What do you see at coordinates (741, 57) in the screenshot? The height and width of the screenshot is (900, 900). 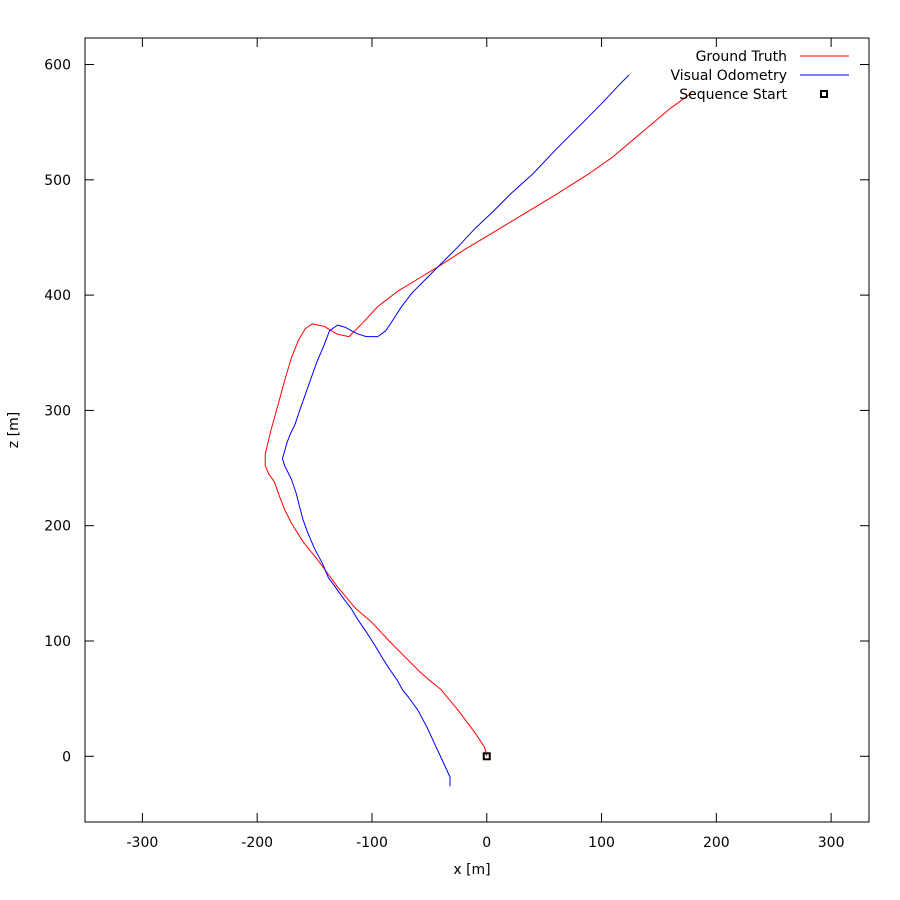 I see `legend-label: Ground Truth` at bounding box center [741, 57].